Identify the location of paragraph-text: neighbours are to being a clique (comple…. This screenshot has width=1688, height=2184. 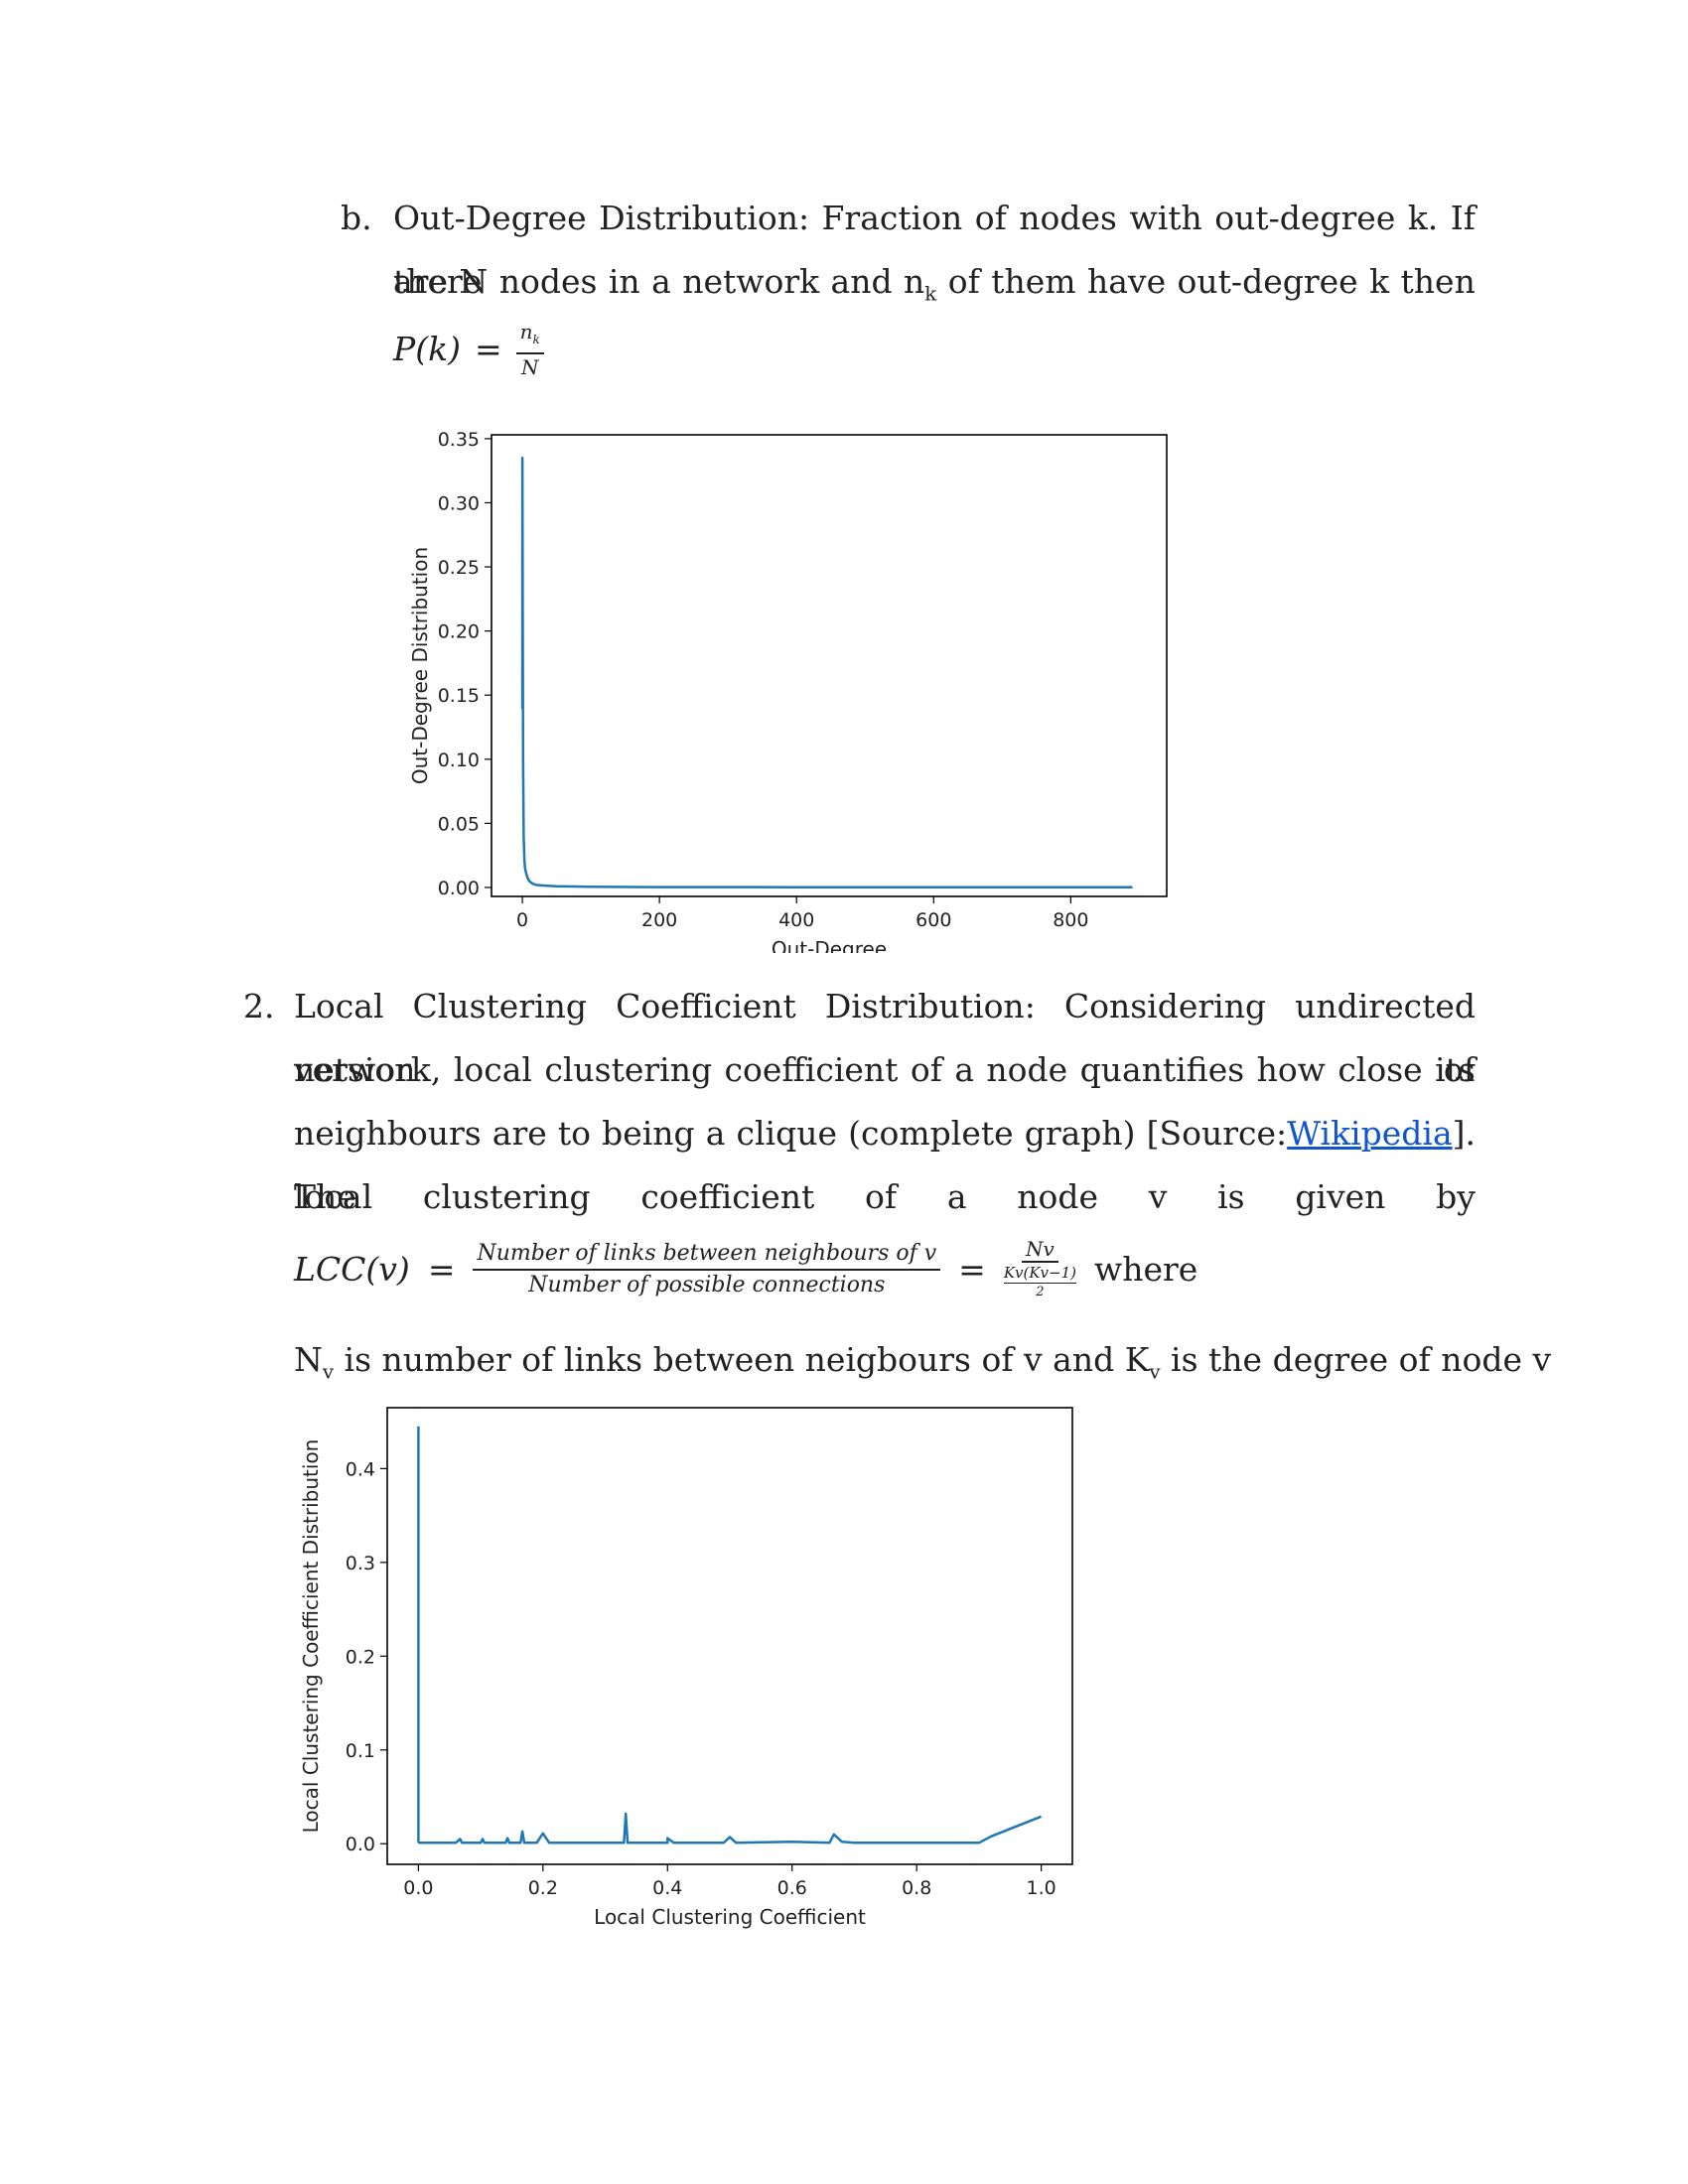
(791, 1133).